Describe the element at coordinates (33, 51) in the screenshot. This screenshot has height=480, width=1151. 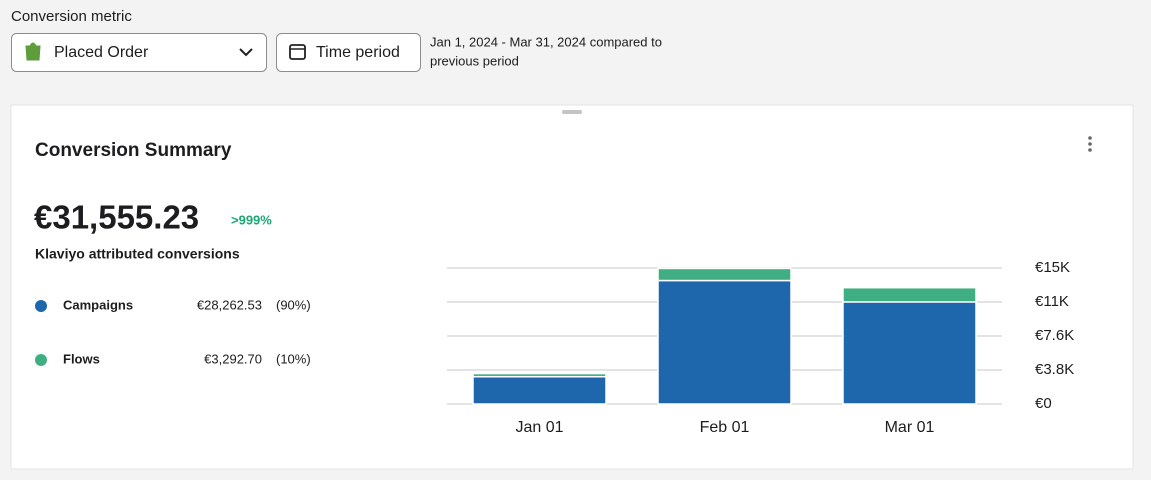
I see `shopify-icon` at that location.